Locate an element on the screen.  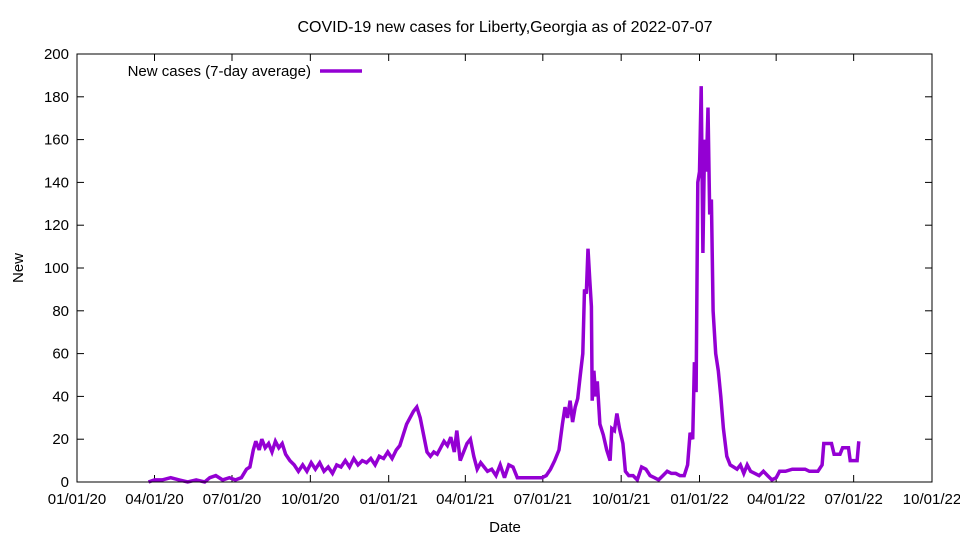
y-tick-label: 20 is located at coordinates (60, 439).